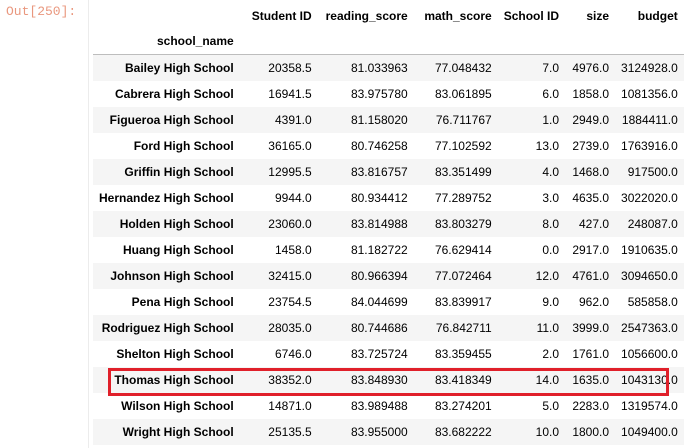  I want to click on index-name: school_name, so click(195, 41).